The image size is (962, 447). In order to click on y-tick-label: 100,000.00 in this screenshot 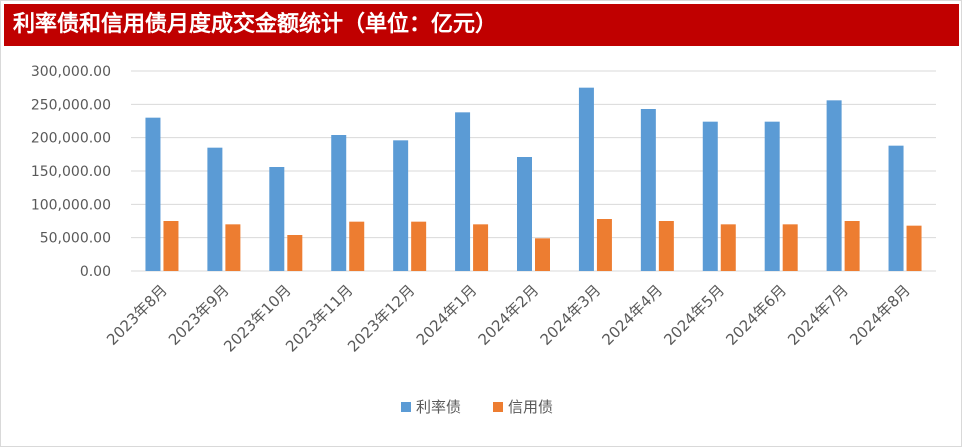, I will do `click(71, 205)`.